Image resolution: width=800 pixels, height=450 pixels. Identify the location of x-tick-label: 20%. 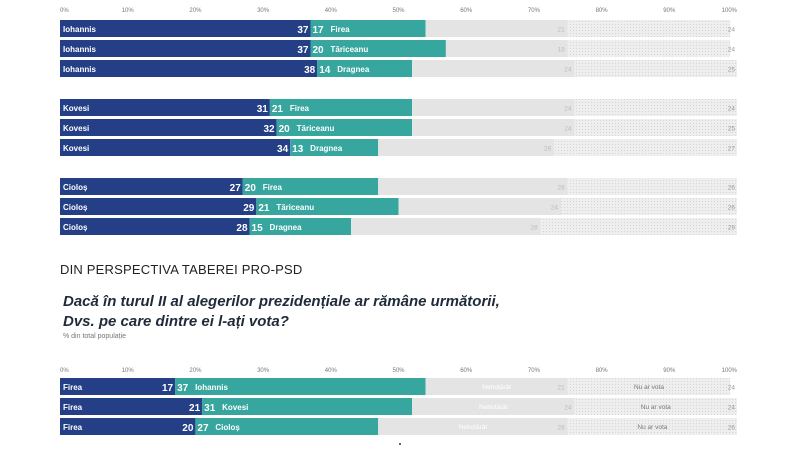
(195, 371).